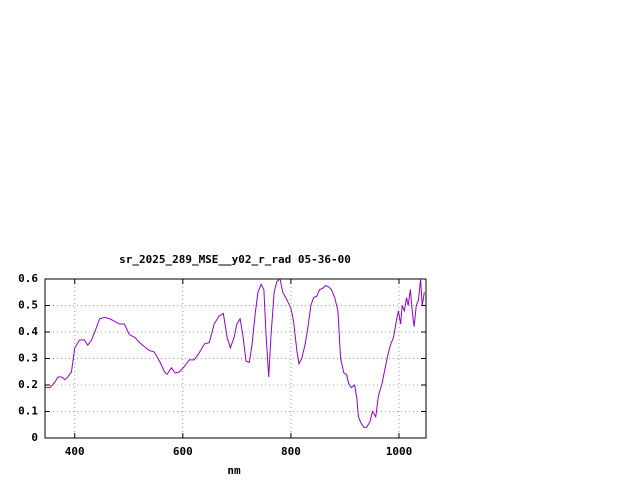 This screenshot has width=640, height=480. I want to click on y-tick-label: 0.1, so click(28, 411).